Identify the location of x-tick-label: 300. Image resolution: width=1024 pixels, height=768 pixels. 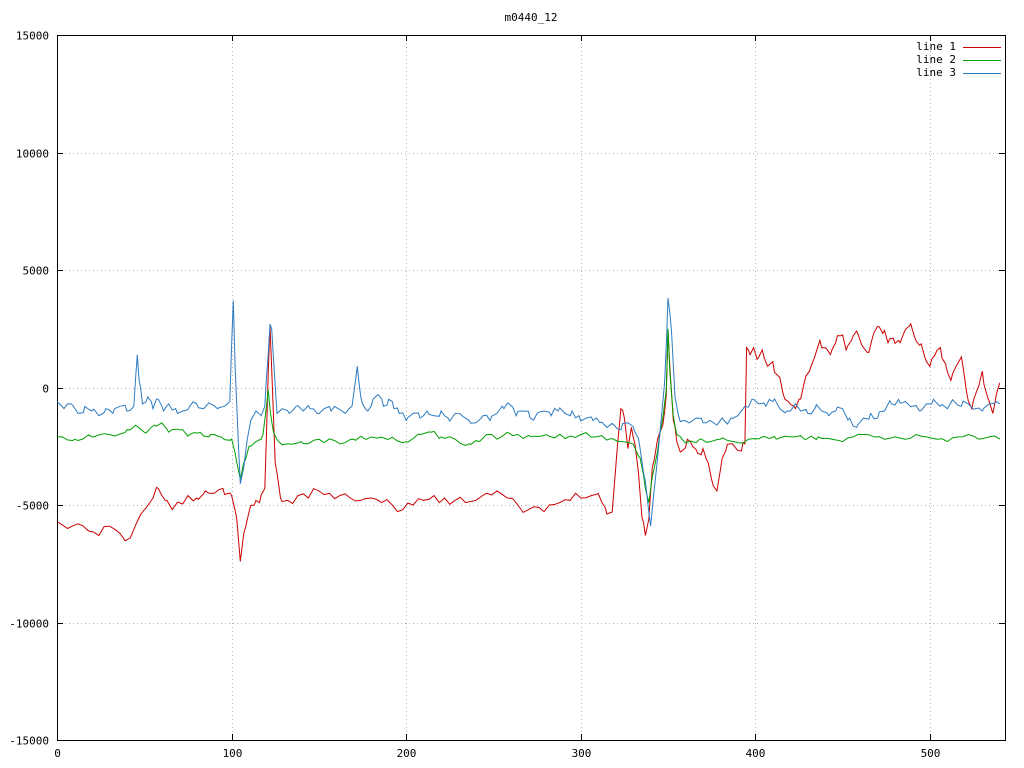
(582, 753).